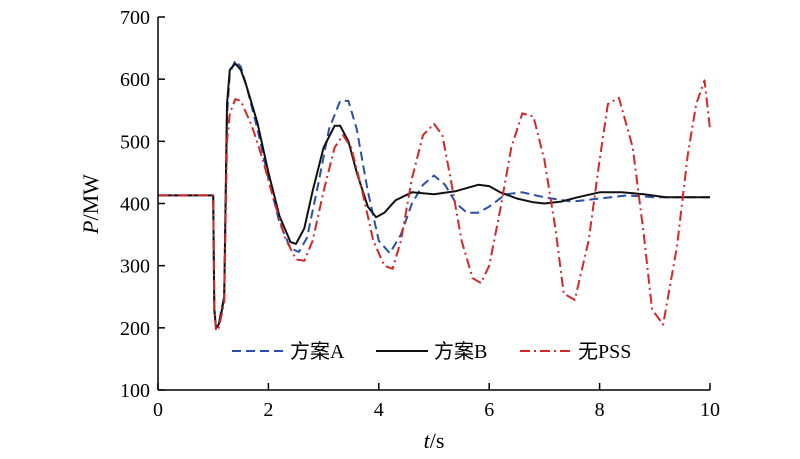 Image resolution: width=800 pixels, height=459 pixels. What do you see at coordinates (379, 410) in the screenshot?
I see `x-tick-label: 4` at bounding box center [379, 410].